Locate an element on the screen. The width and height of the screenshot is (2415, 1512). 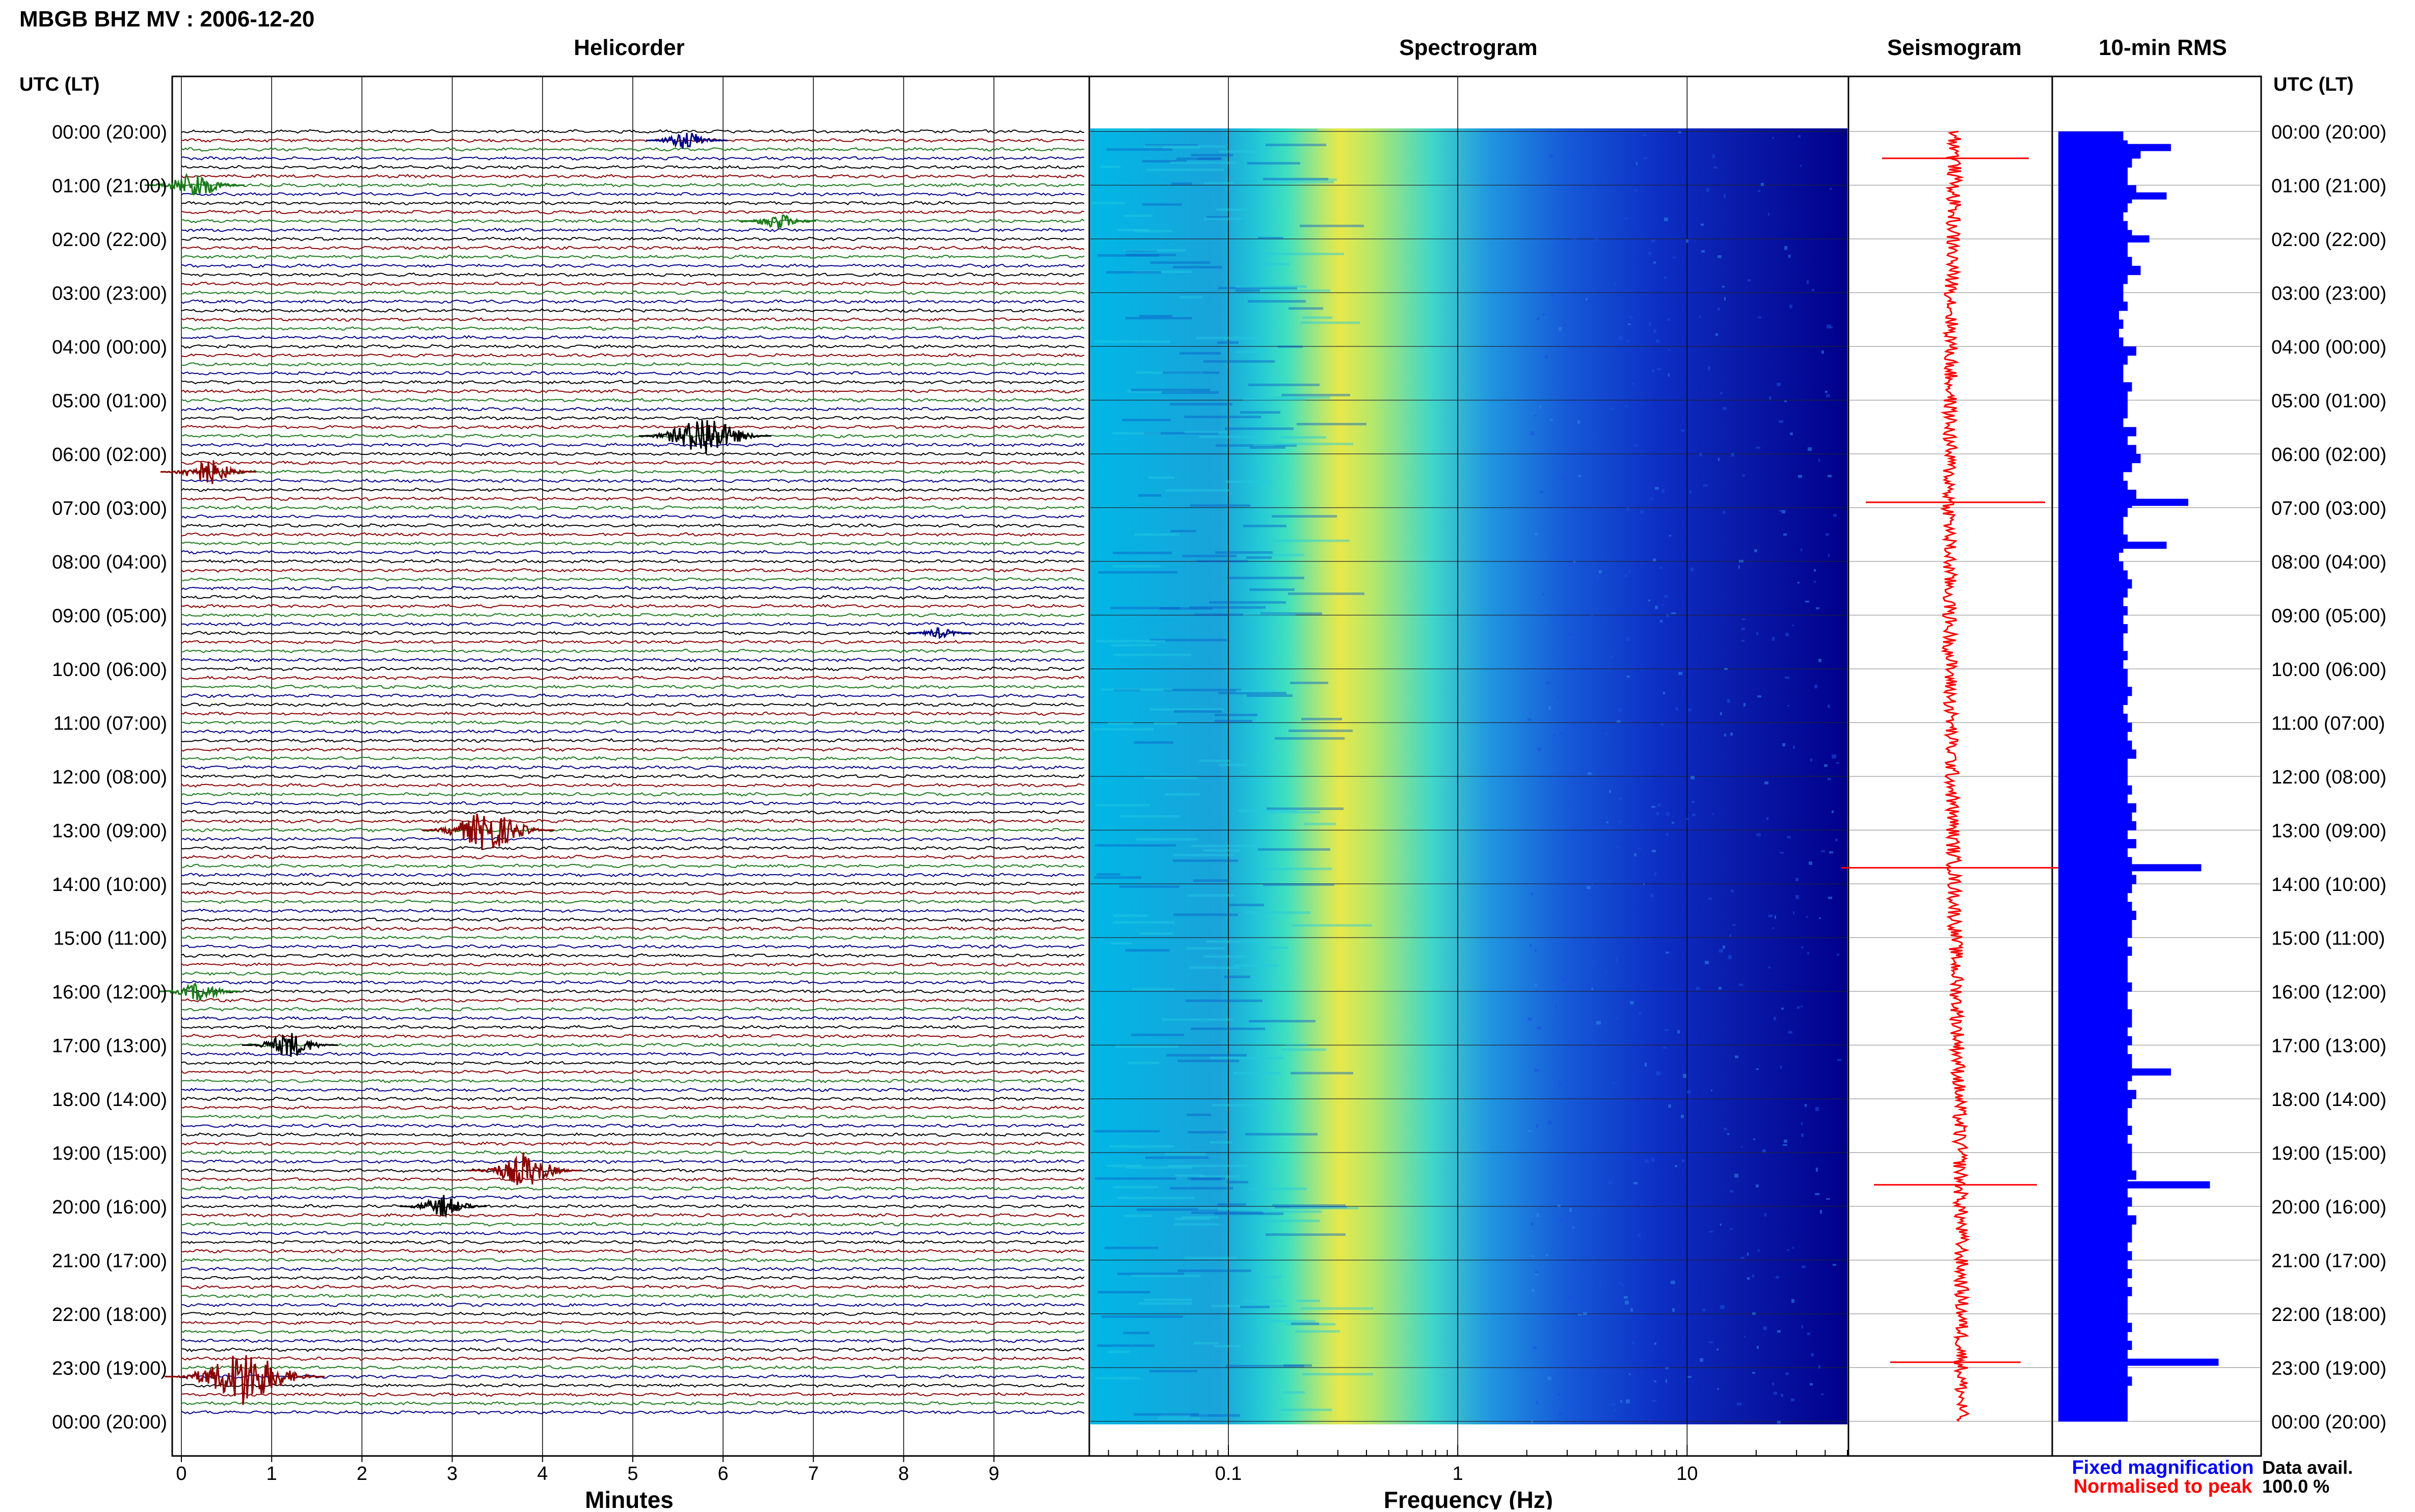
legend-fixed-magnification: Fixed magnification is located at coordinates (2163, 1467).